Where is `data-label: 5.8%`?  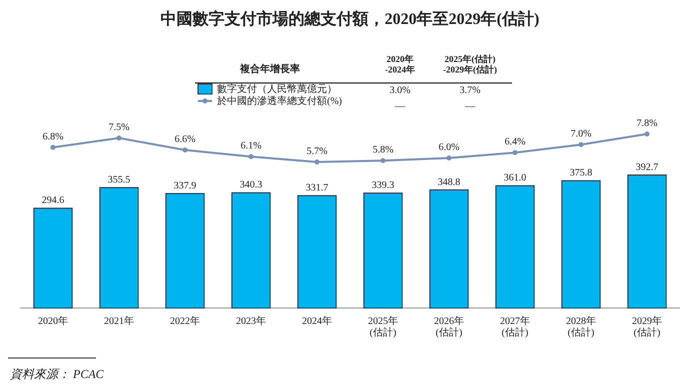 data-label: 5.8% is located at coordinates (383, 150).